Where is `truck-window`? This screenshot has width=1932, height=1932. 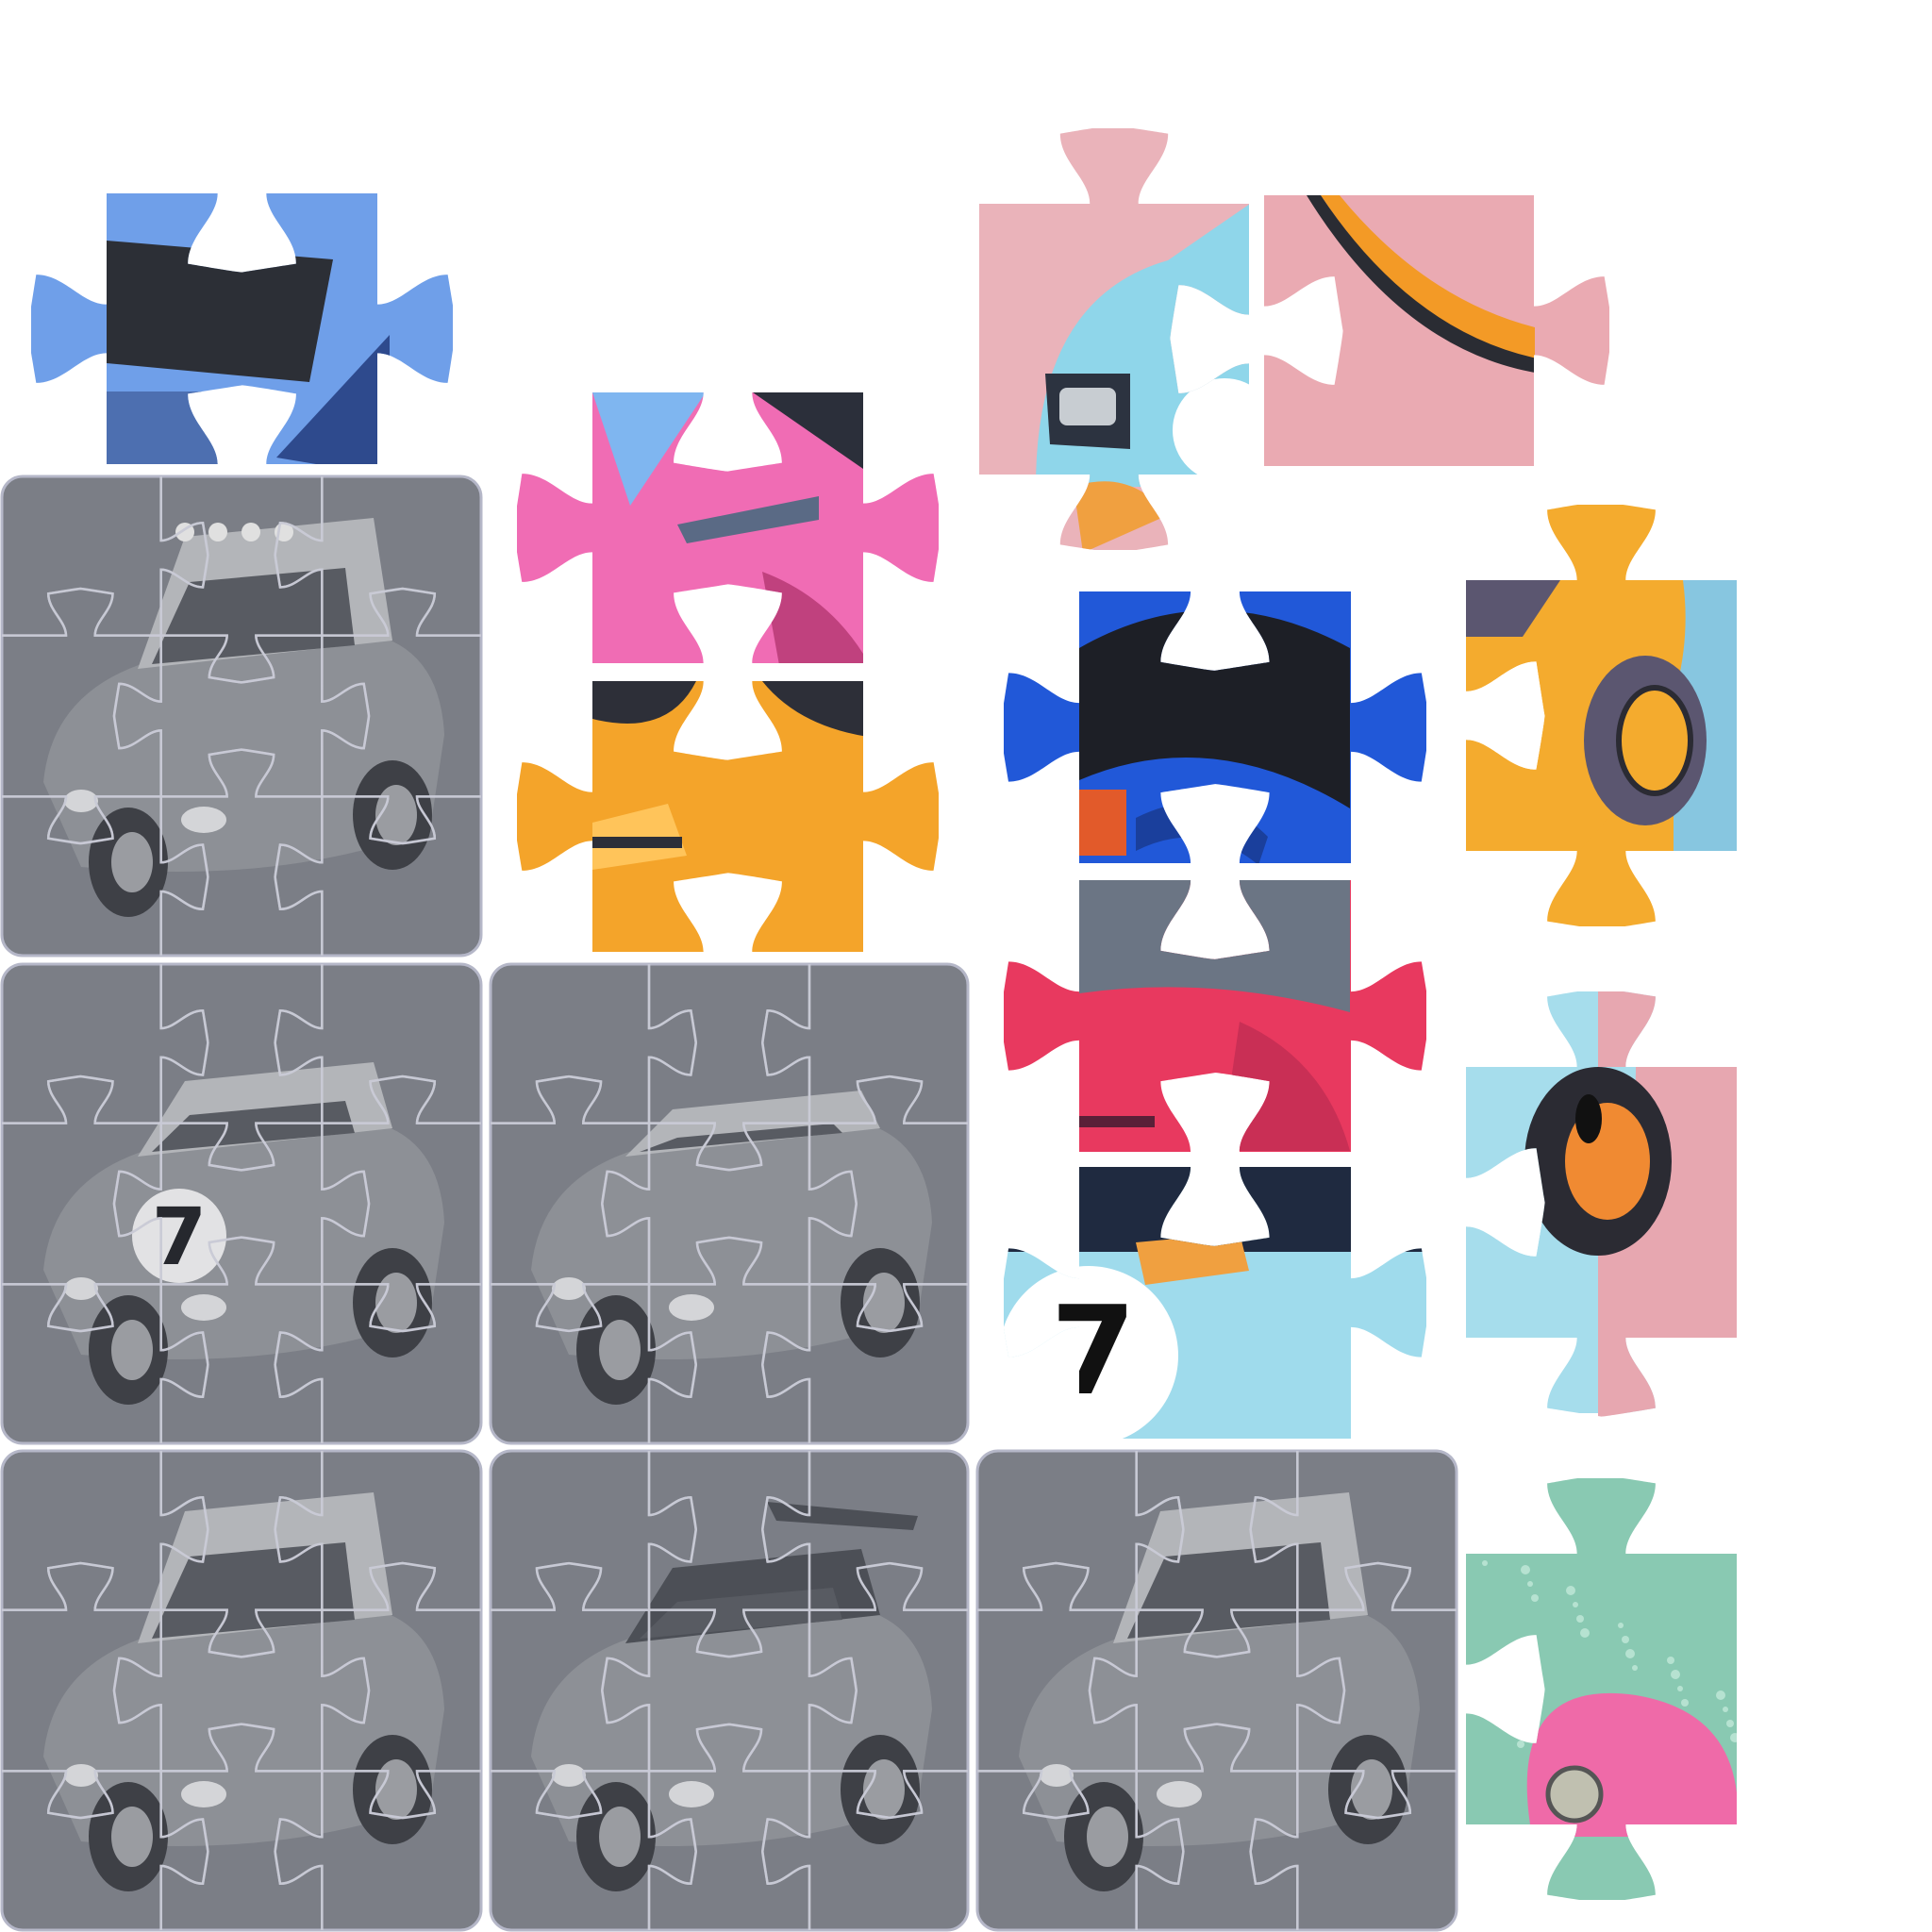 truck-window is located at coordinates (220, 312).